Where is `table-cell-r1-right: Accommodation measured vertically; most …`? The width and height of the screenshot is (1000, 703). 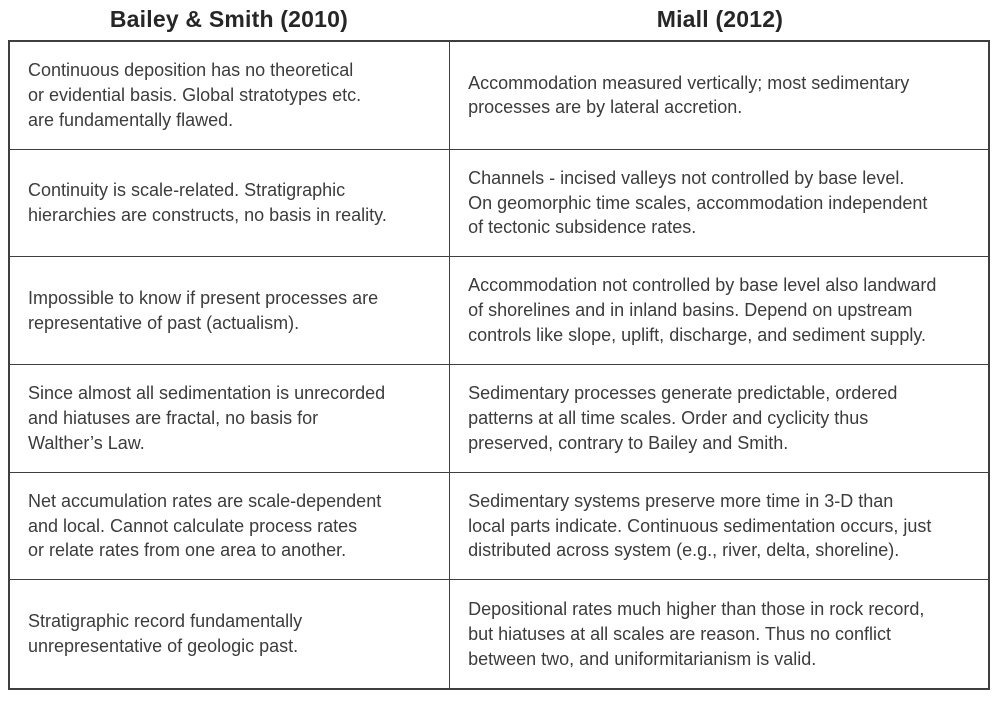
table-cell-r1-right: Accommodation measured vertically; most … is located at coordinates (719, 96).